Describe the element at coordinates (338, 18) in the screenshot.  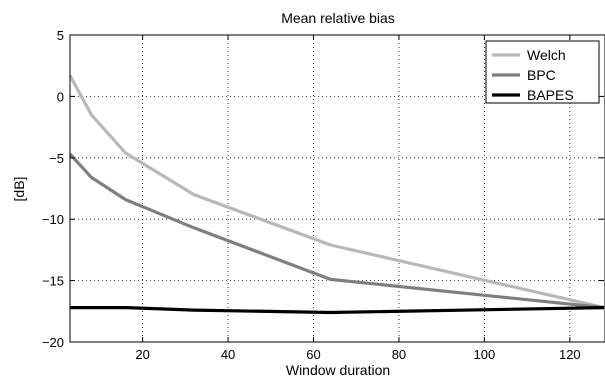
I see `chart-title: Mean relative bias` at that location.